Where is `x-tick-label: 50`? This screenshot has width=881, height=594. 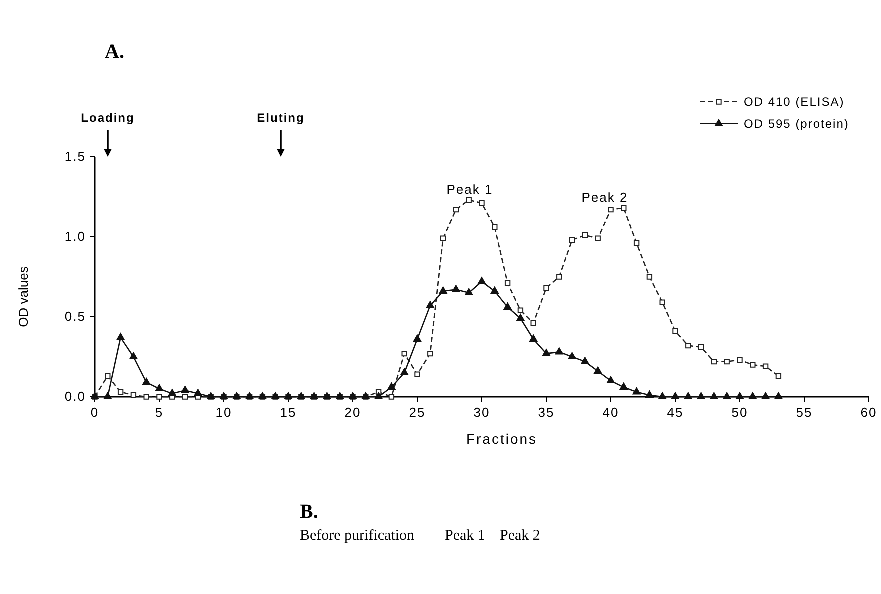
x-tick-label: 50 is located at coordinates (740, 412).